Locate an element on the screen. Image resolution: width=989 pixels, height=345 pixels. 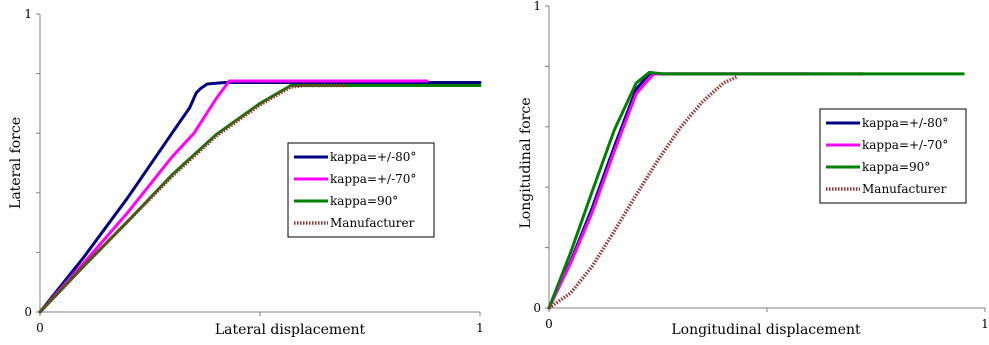
series-line is located at coordinates (643, 192).